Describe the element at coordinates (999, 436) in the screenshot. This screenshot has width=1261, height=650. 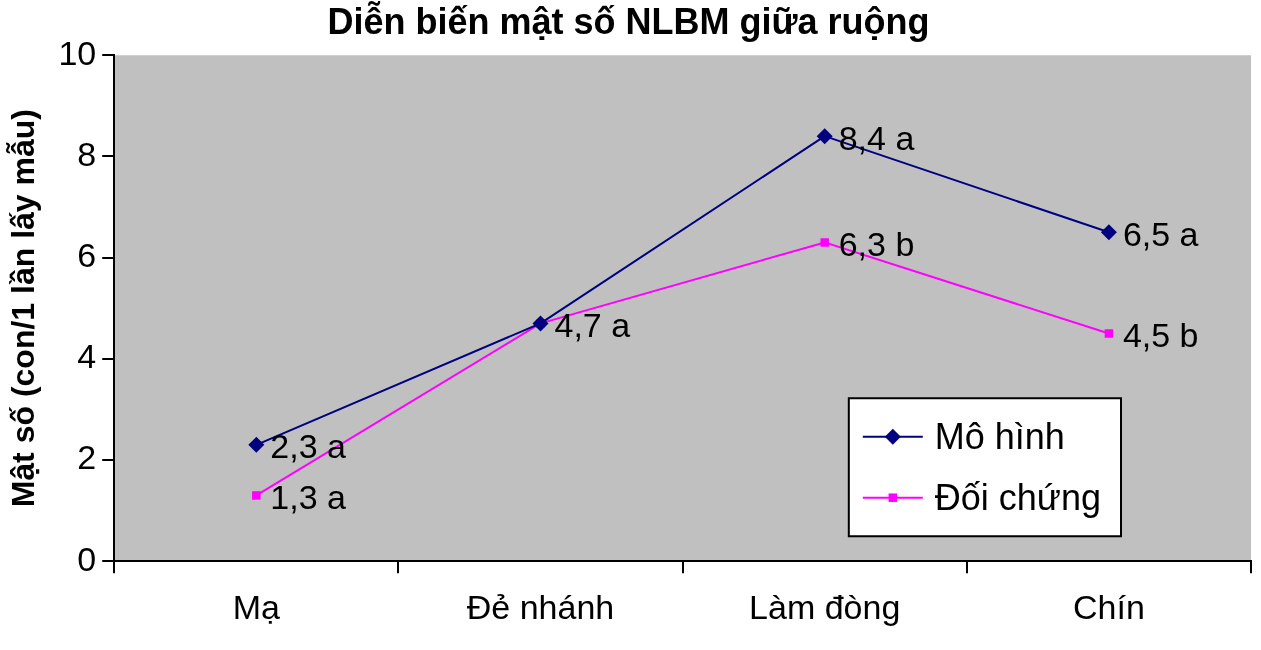
I see `legend-label: Mô hình` at that location.